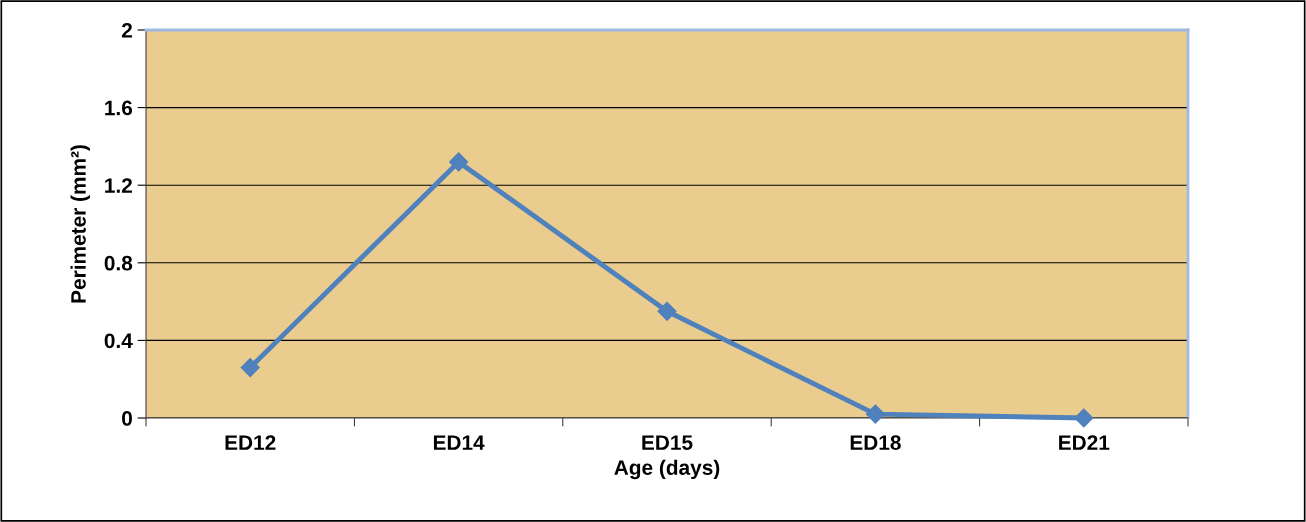 The width and height of the screenshot is (1306, 522). Describe the element at coordinates (459, 442) in the screenshot. I see `x-tick-label: ED14` at that location.